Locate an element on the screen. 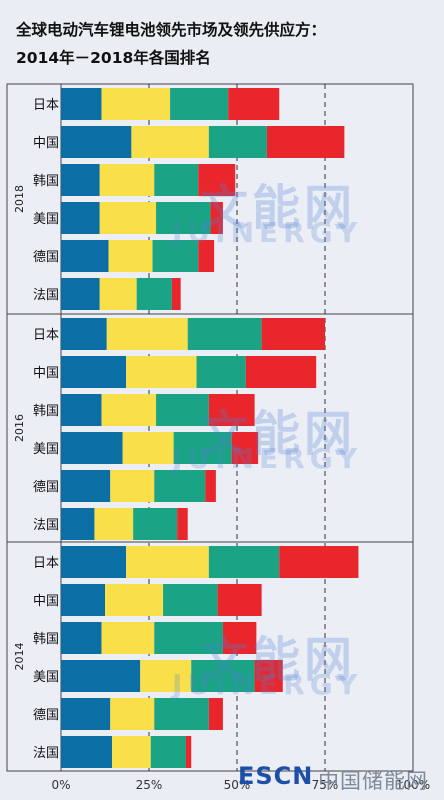 The height and width of the screenshot is (800, 444). x-tick-label: 0% is located at coordinates (60, 785).